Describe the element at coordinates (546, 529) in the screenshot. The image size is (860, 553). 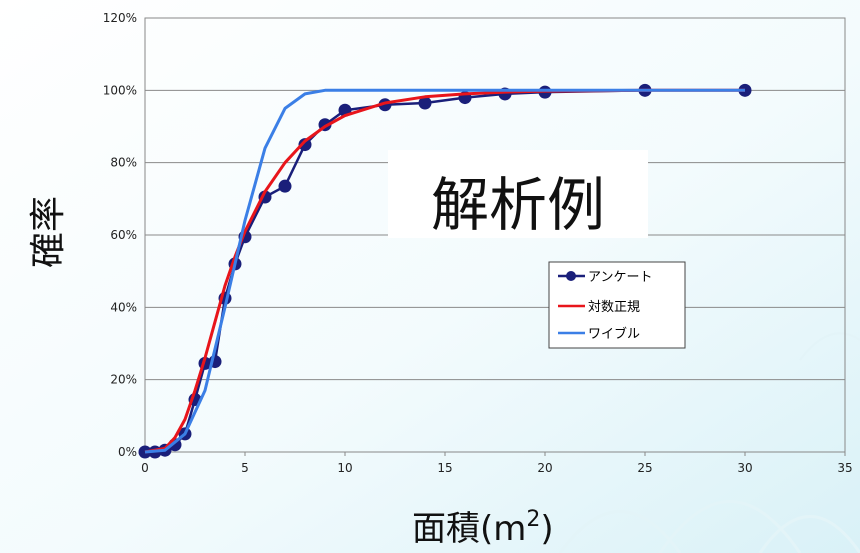
I see `x-axis-label-close: )` at that location.